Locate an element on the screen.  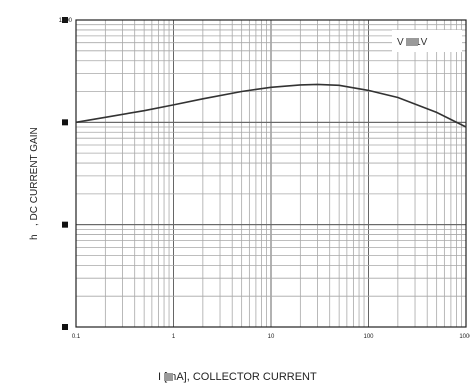
y-tick-label: 1000 is located at coordinates (66, 21).